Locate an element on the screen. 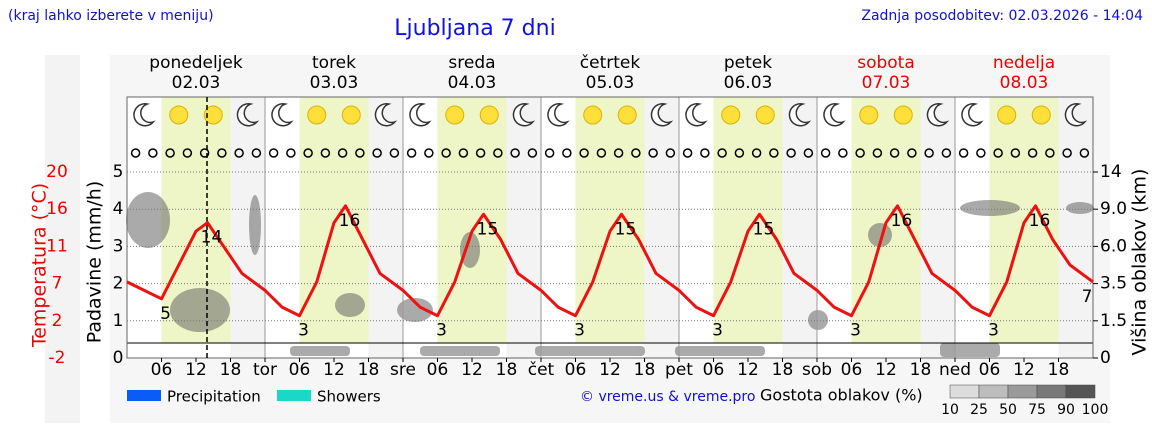 The image size is (1152, 443). y-tick-label: 2 is located at coordinates (118, 284).